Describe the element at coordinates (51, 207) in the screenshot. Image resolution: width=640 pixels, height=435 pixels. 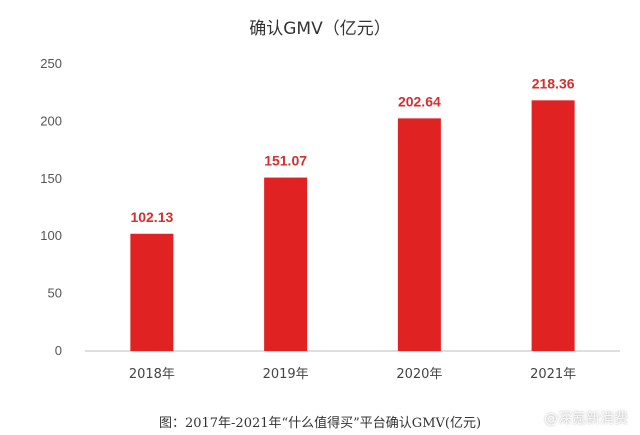
I see `y-axis: 0 50 100 150 200 250` at that location.